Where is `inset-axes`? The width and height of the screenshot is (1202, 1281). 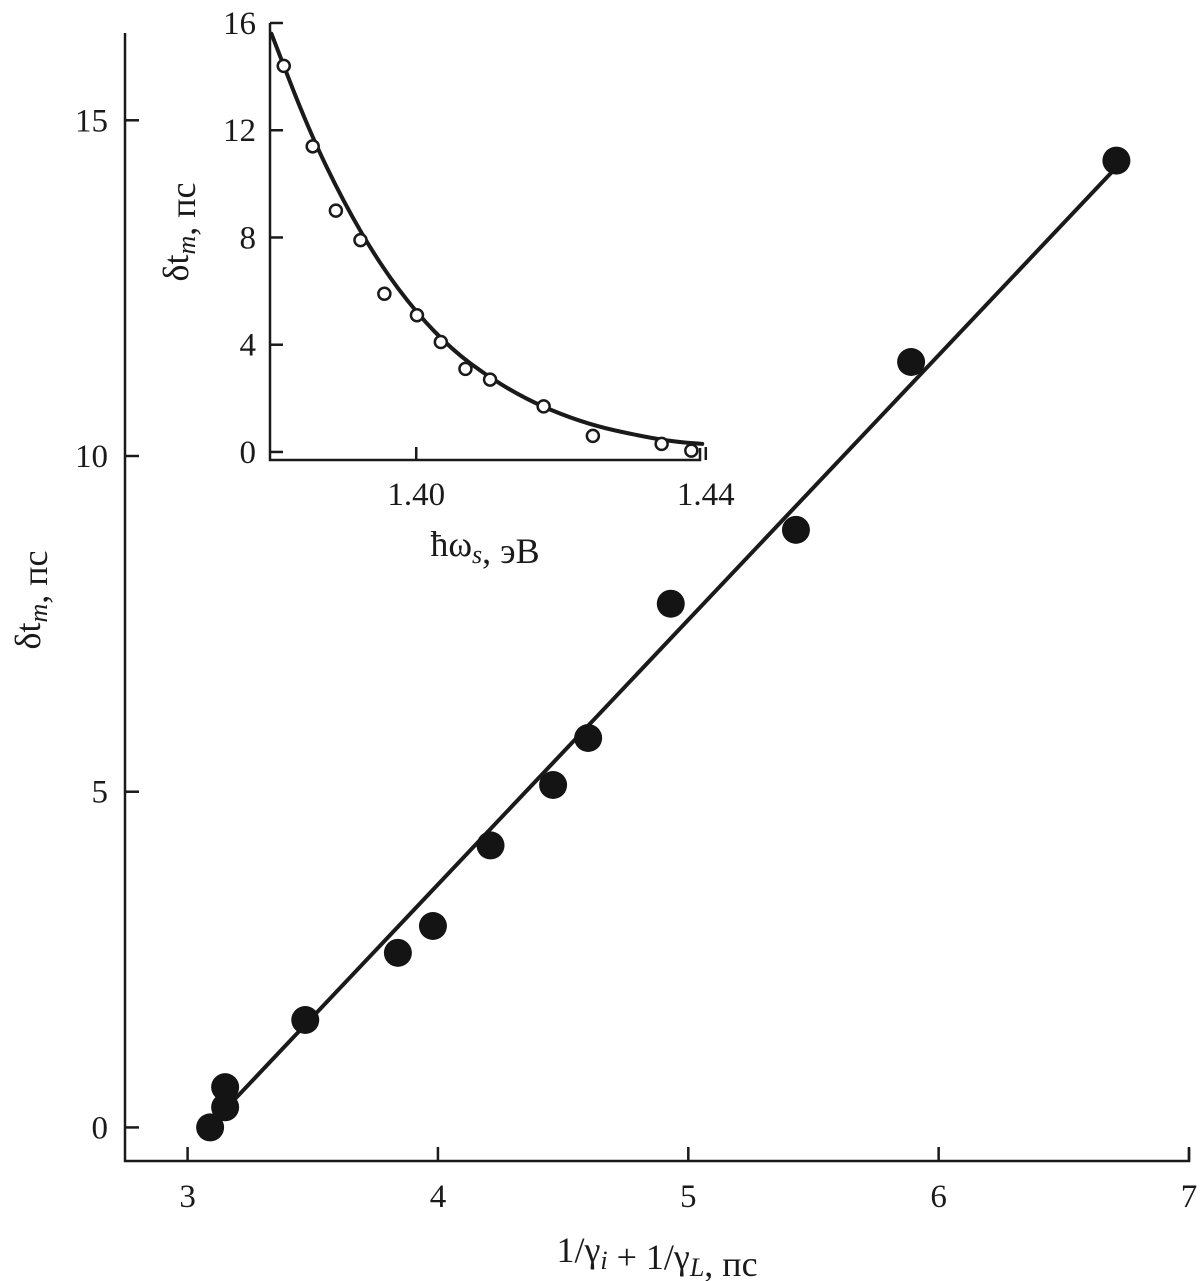 inset-axes is located at coordinates (488, 241).